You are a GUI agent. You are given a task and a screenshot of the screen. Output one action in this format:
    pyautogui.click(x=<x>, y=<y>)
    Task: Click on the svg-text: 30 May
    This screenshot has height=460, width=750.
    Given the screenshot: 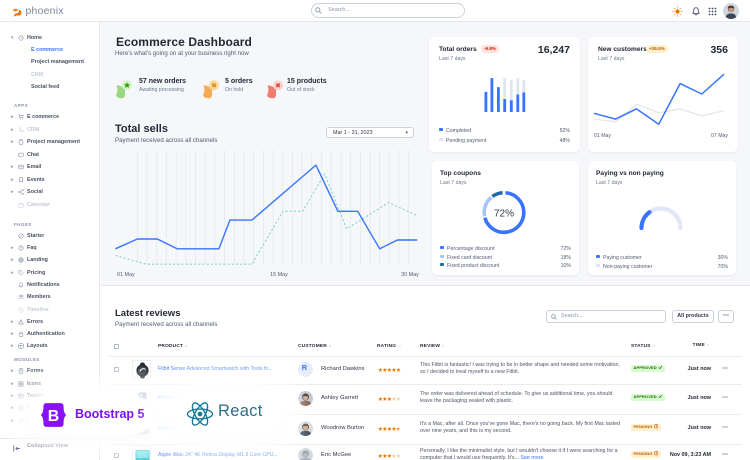 What is the action you would take?
    pyautogui.click(x=410, y=275)
    